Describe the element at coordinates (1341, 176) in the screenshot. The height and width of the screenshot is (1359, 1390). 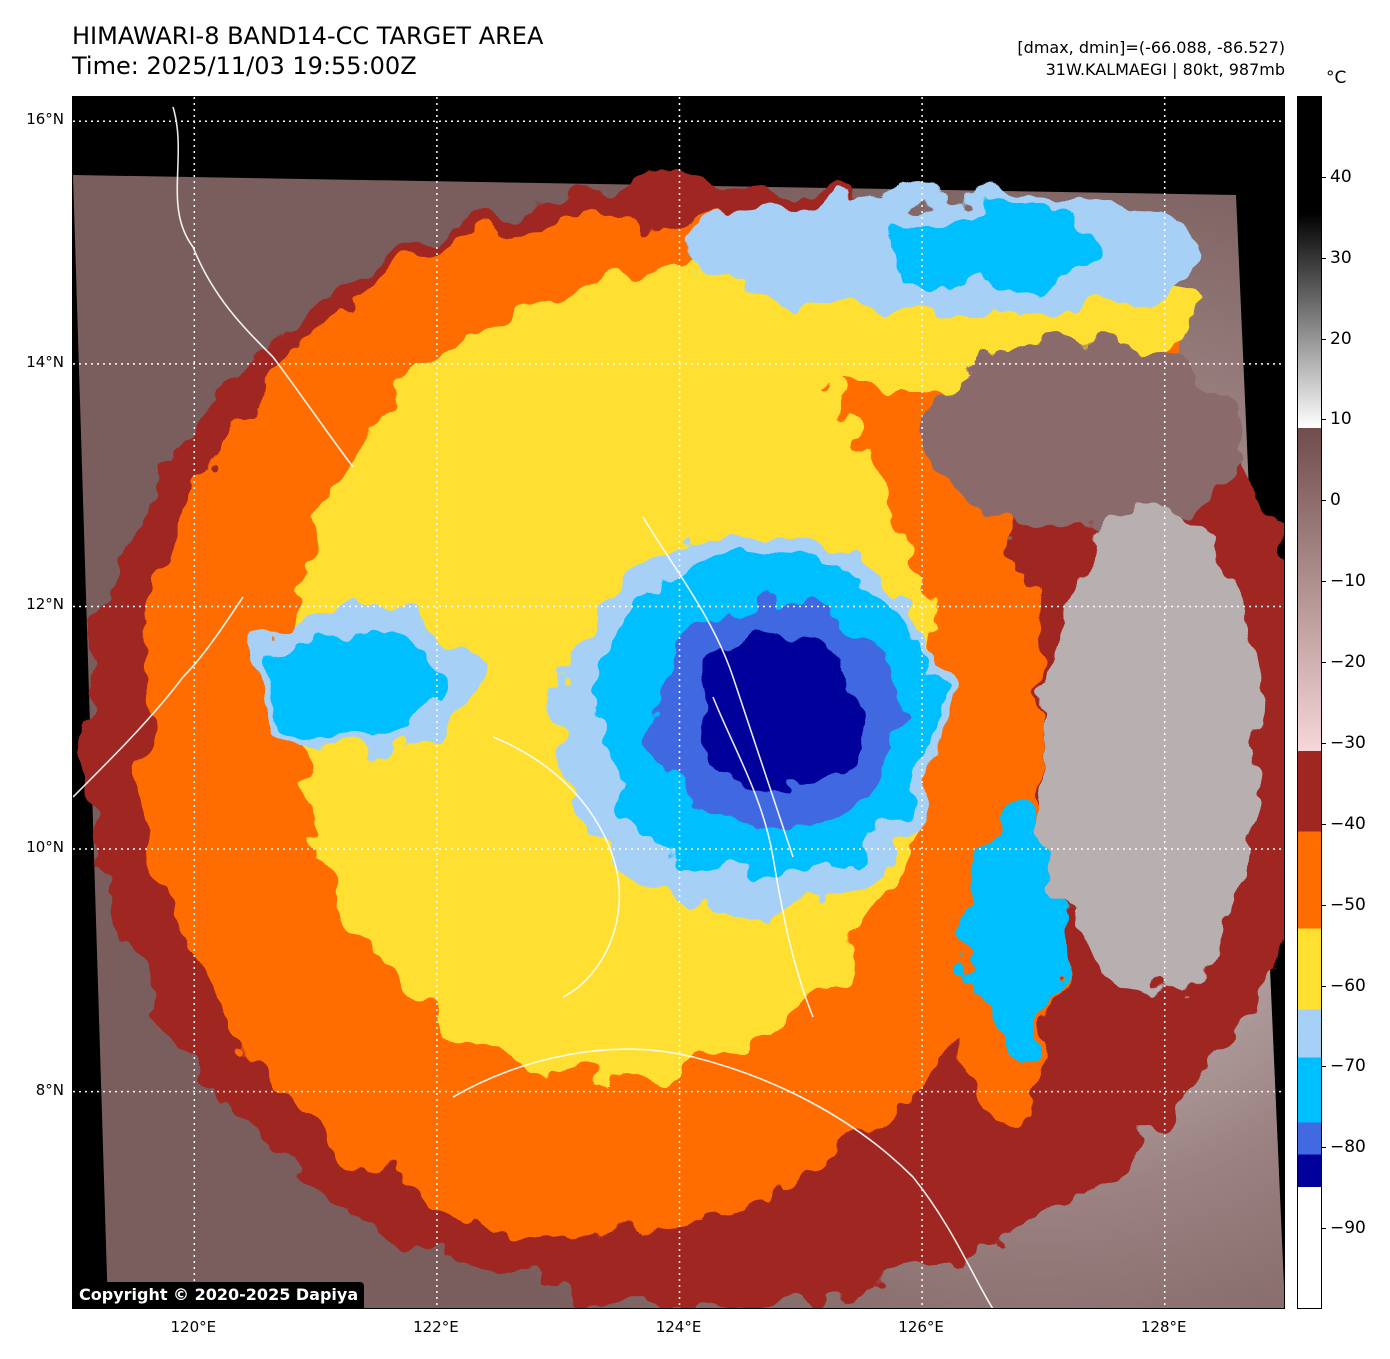
I see `colorbar-tick-label: 40` at that location.